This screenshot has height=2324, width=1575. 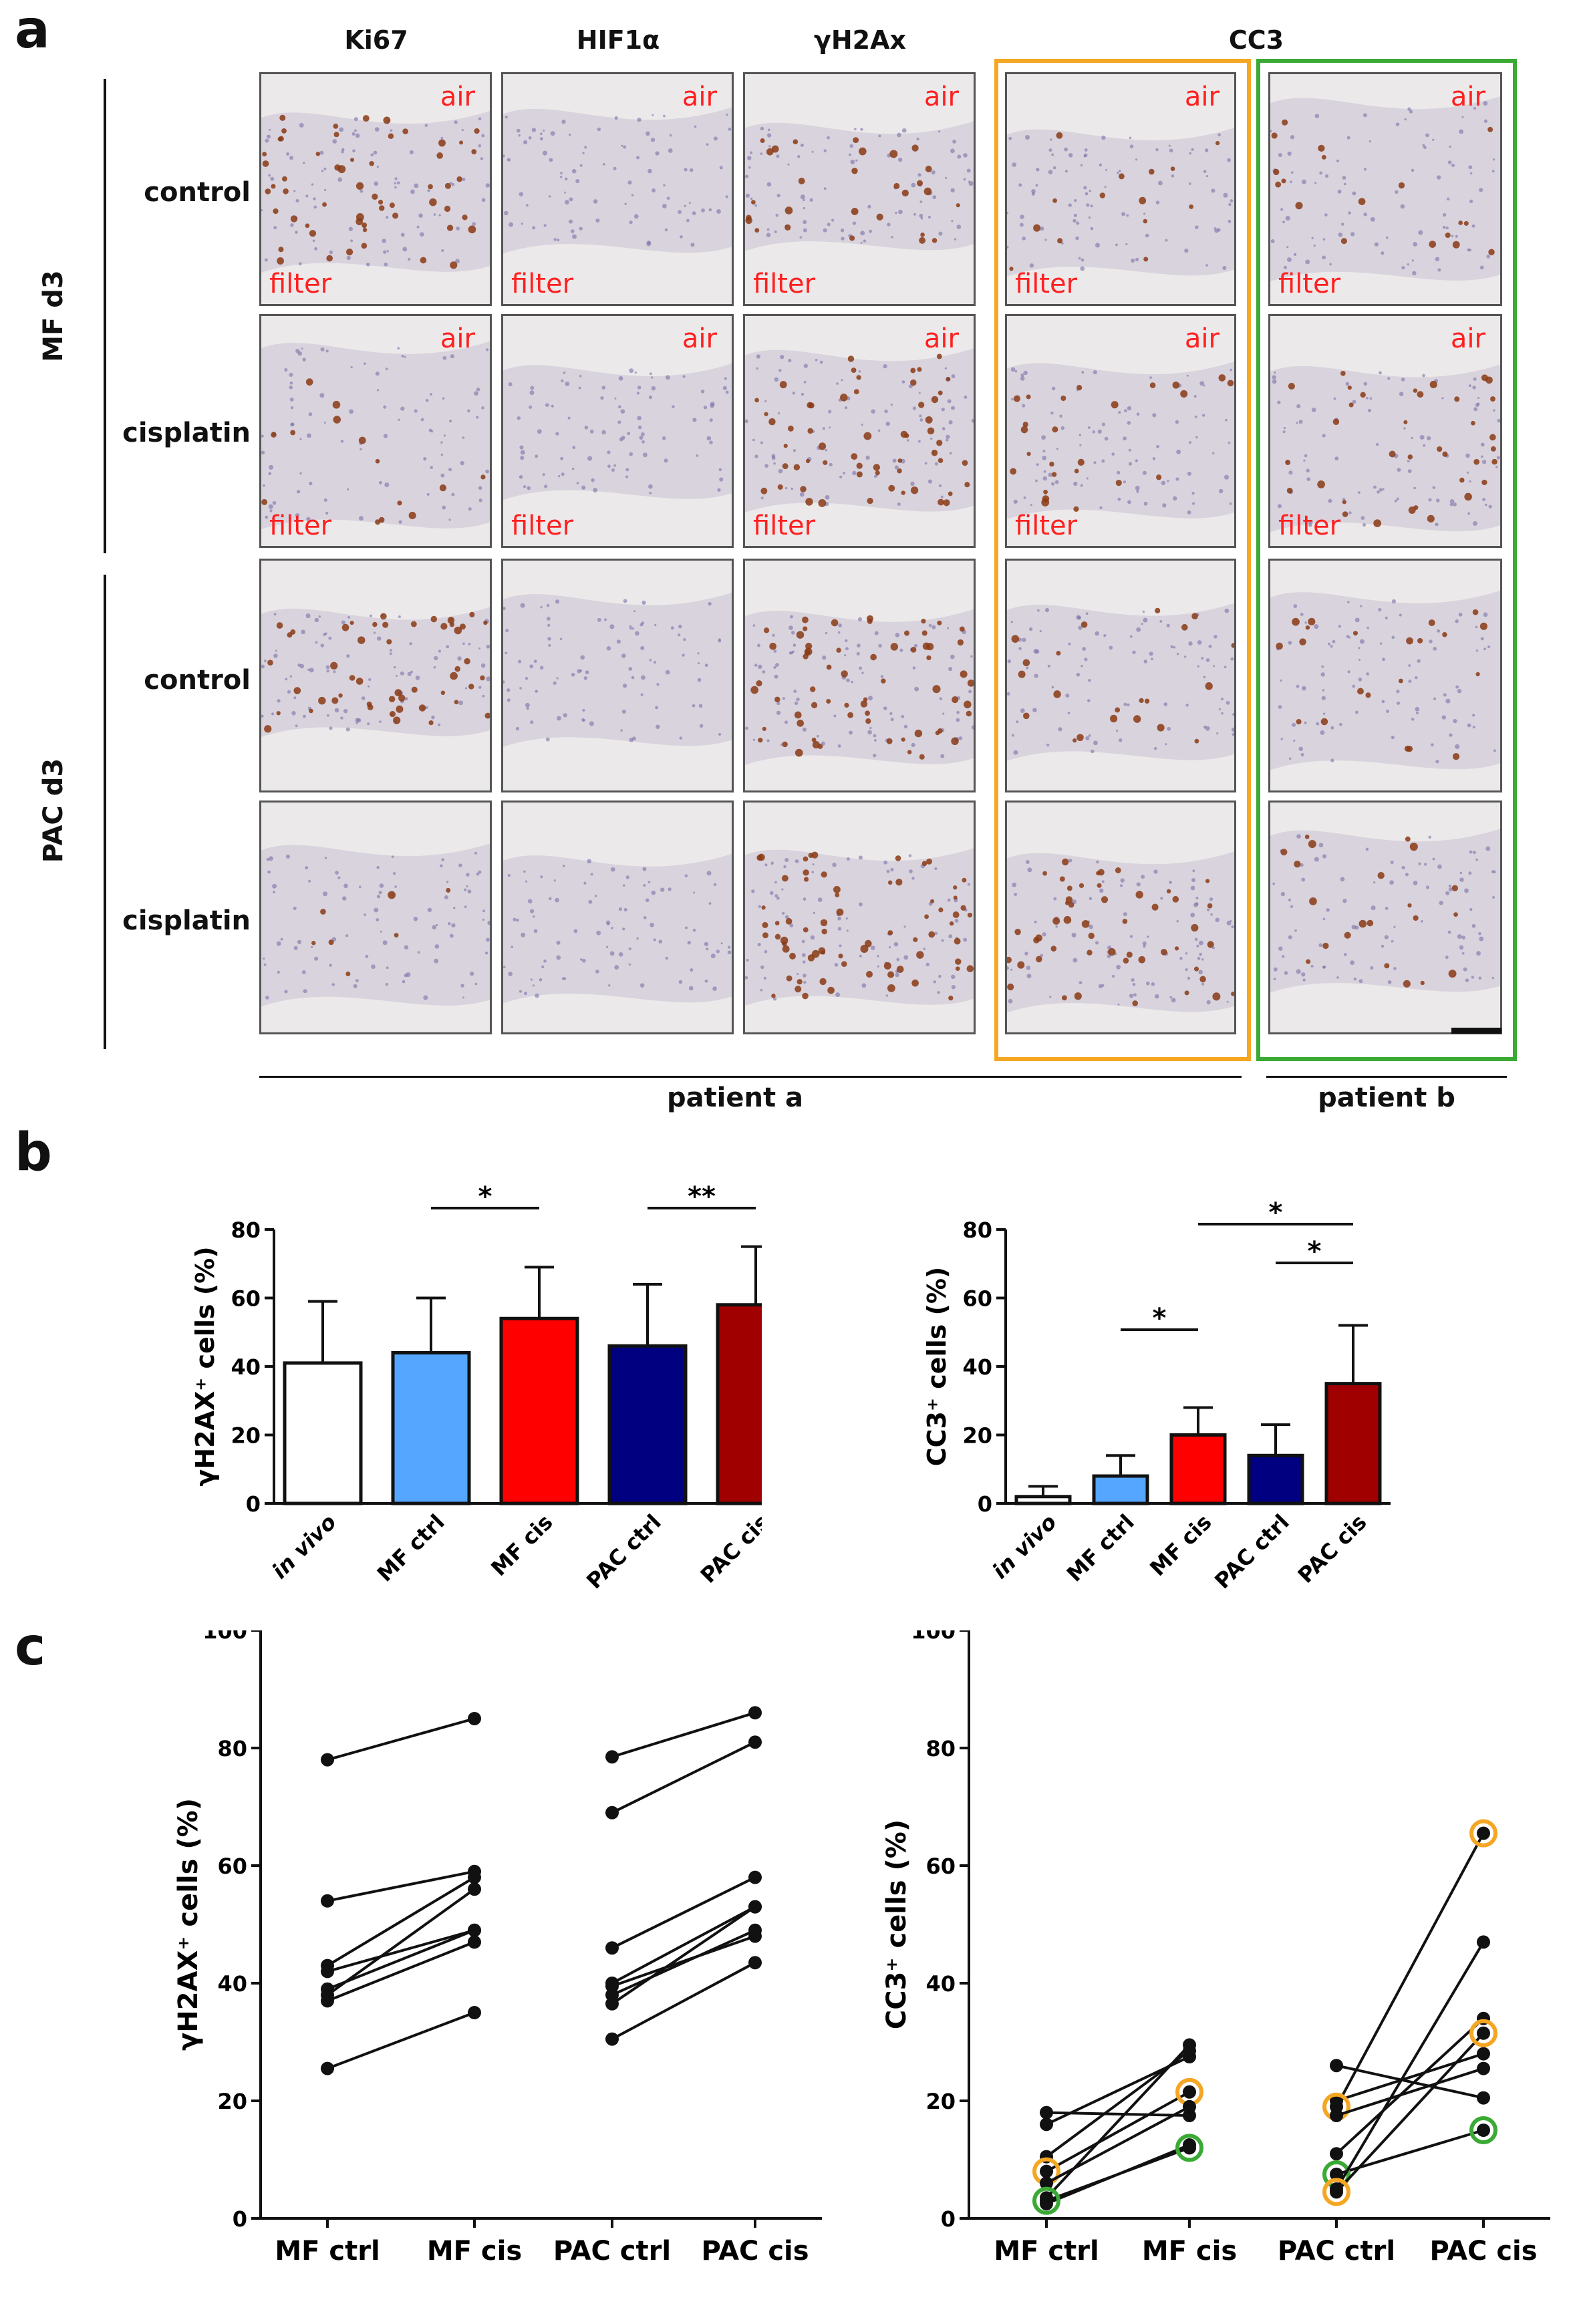 What do you see at coordinates (33, 1153) in the screenshot?
I see `panel-label-b: b` at bounding box center [33, 1153].